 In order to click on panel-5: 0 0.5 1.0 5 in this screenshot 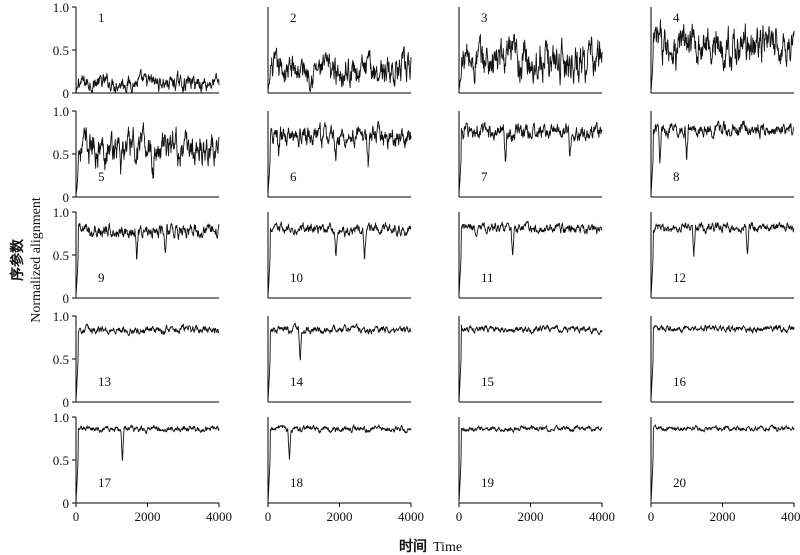, I will do `click(136, 154)`.